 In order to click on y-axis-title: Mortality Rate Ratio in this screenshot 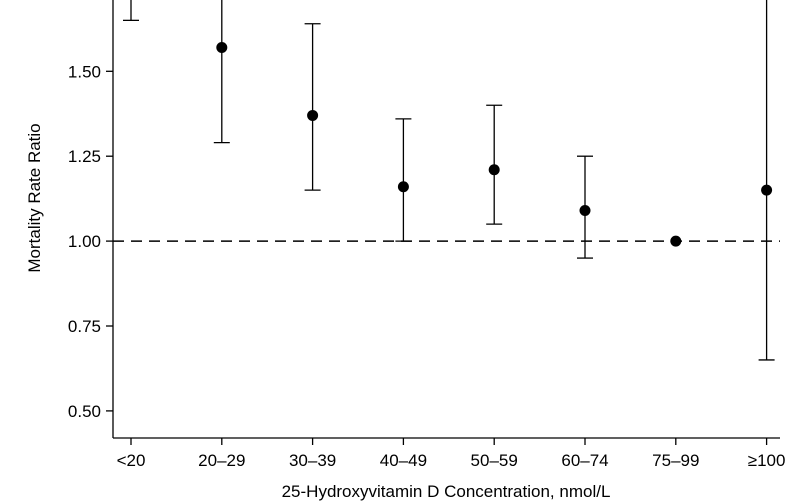, I will do `click(34, 197)`.